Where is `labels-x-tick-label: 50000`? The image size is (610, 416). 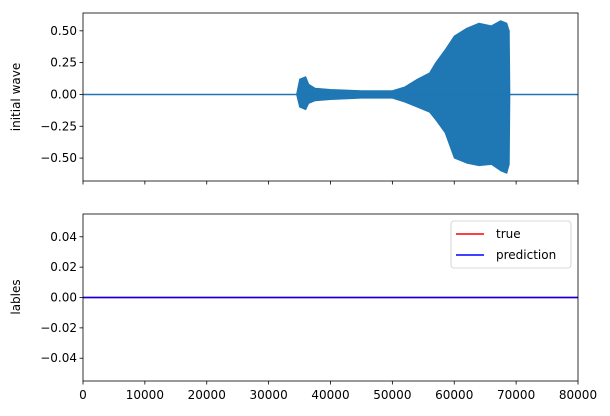
labels-x-tick-label: 50000 is located at coordinates (392, 395).